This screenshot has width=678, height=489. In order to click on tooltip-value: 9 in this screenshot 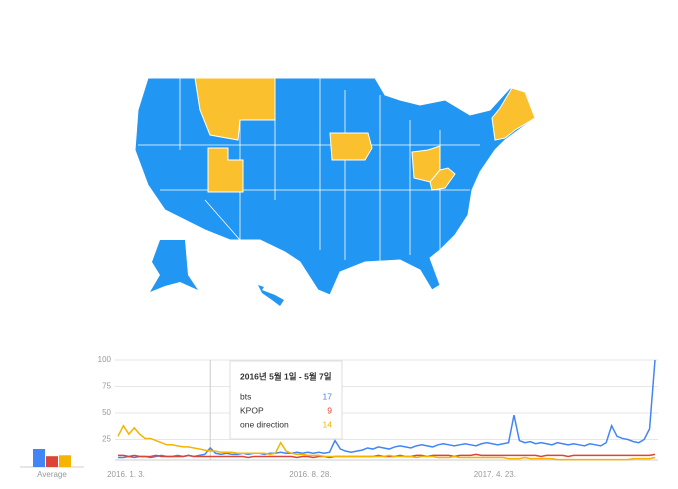, I will do `click(329, 410)`.